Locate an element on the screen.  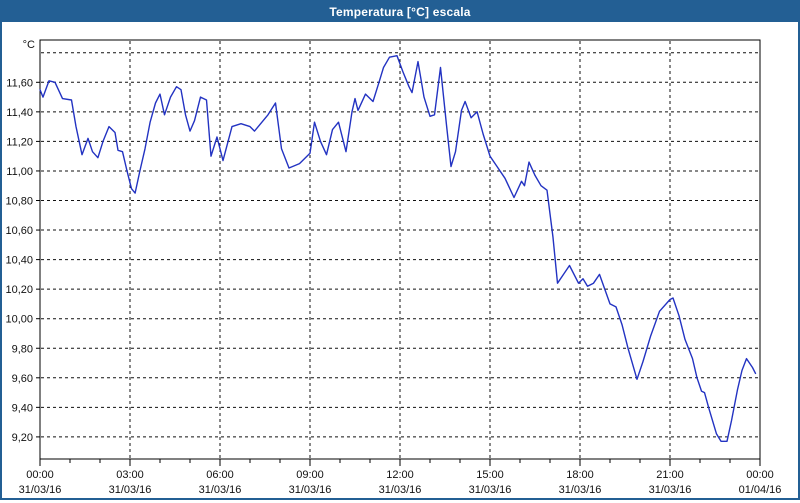
window-titlebar: Temperatura [°C] escala is located at coordinates (400, 12).